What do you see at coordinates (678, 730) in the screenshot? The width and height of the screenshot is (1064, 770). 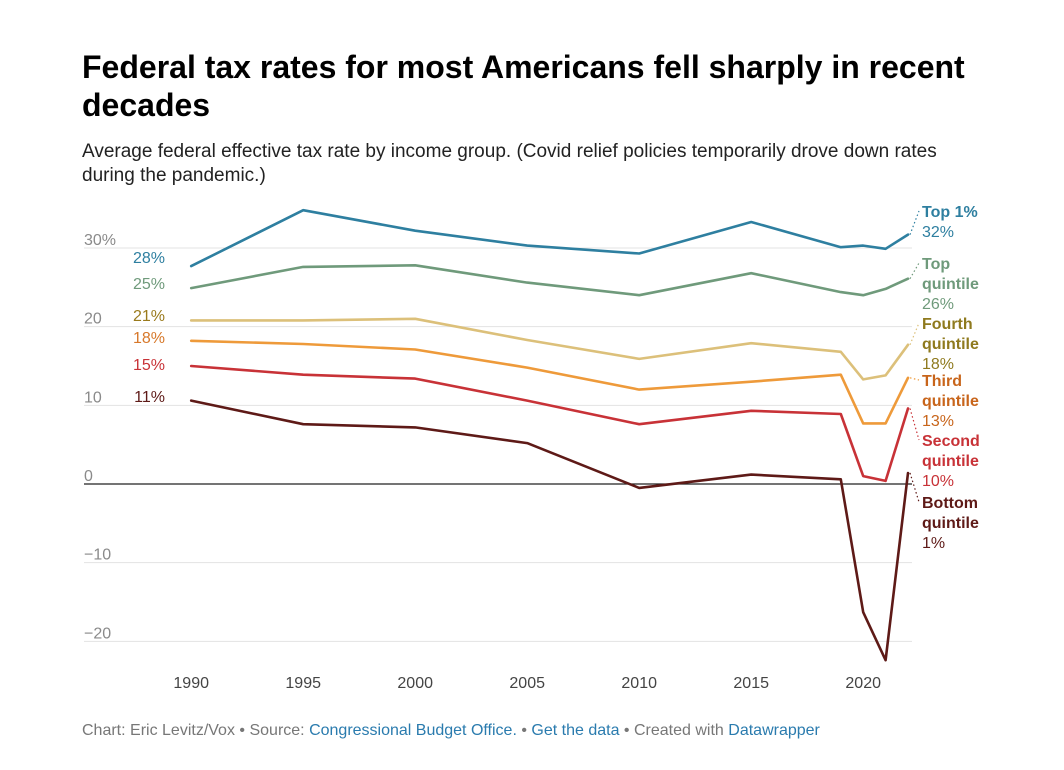 I see `created-prefix: Created with` at bounding box center [678, 730].